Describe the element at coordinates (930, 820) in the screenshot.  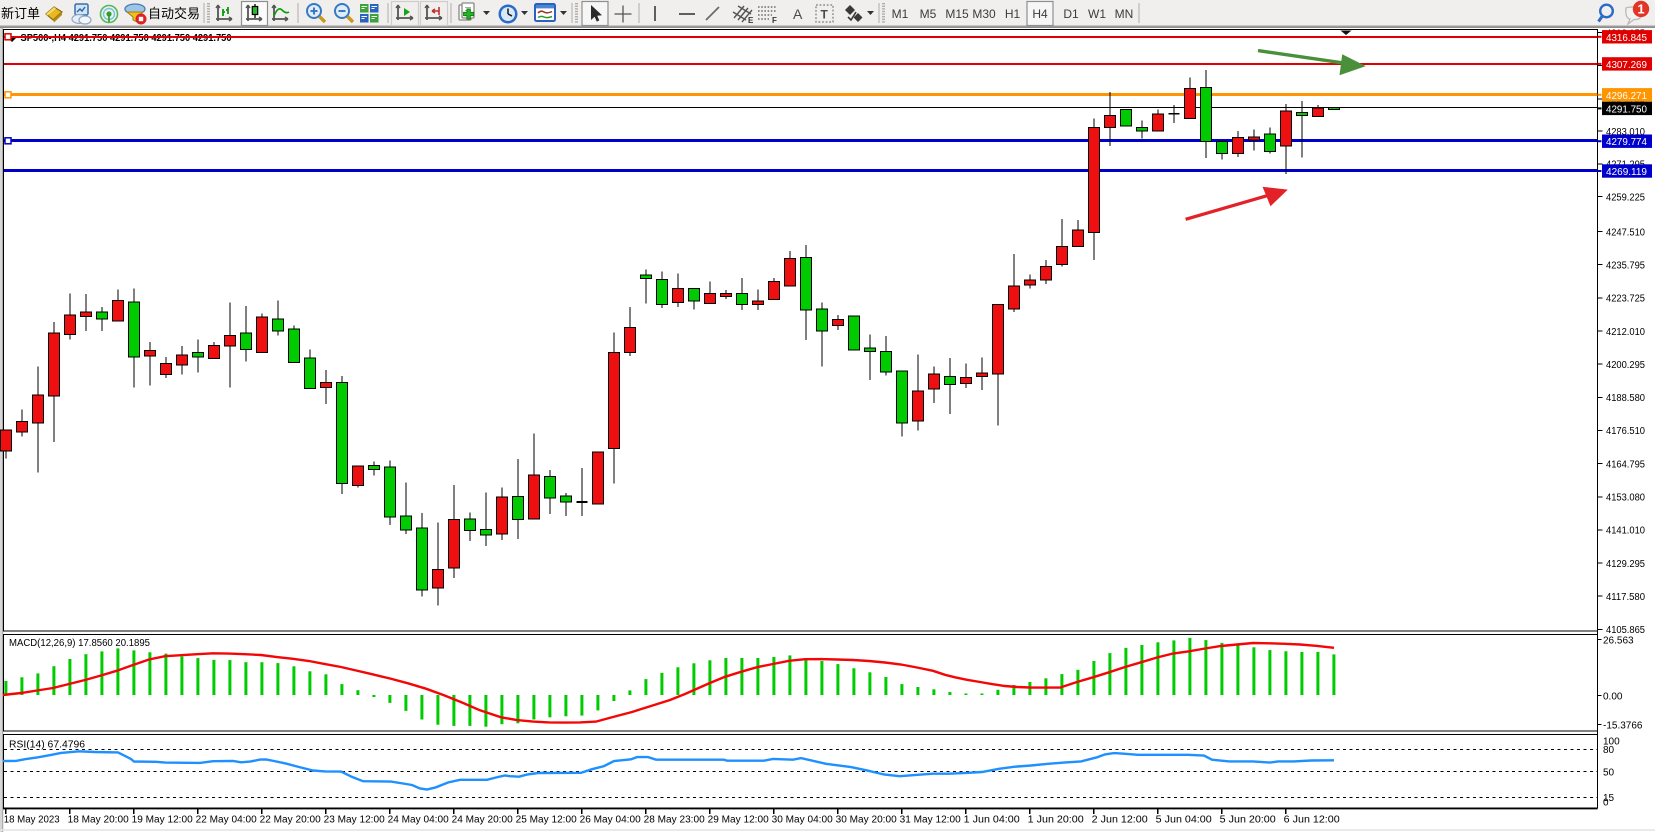
I see `svg-text: 31 May 12:00` at that location.